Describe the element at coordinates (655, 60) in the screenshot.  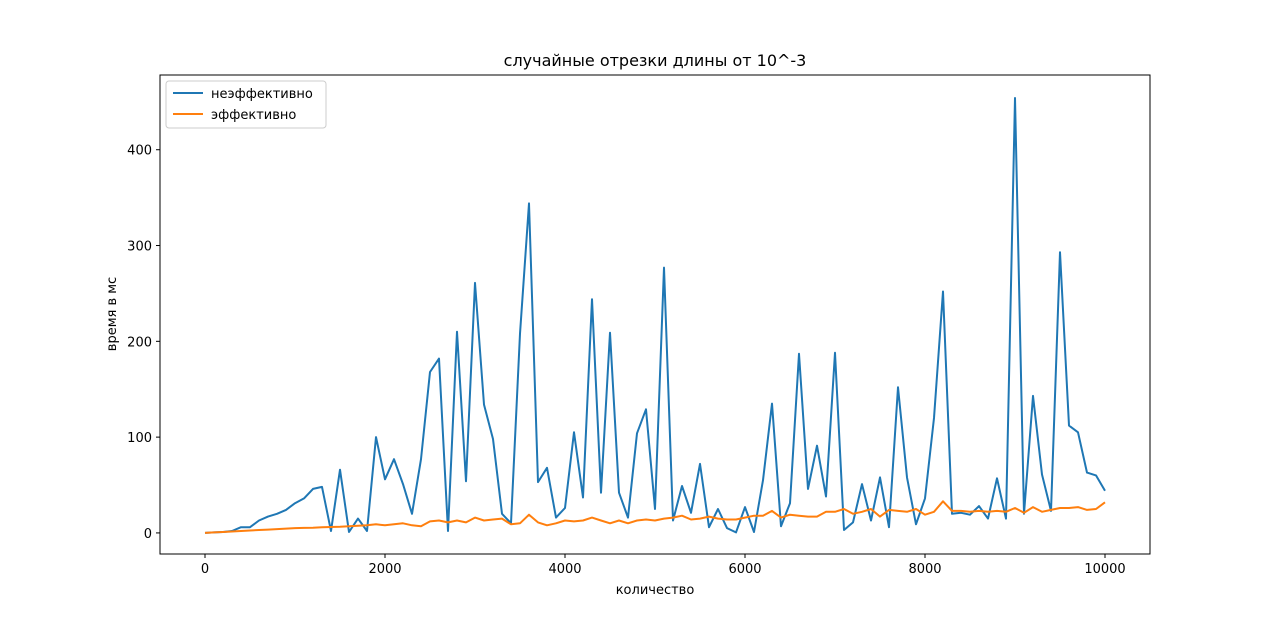
I see `chart-title: случайные отрезки длины от 10^-3` at that location.